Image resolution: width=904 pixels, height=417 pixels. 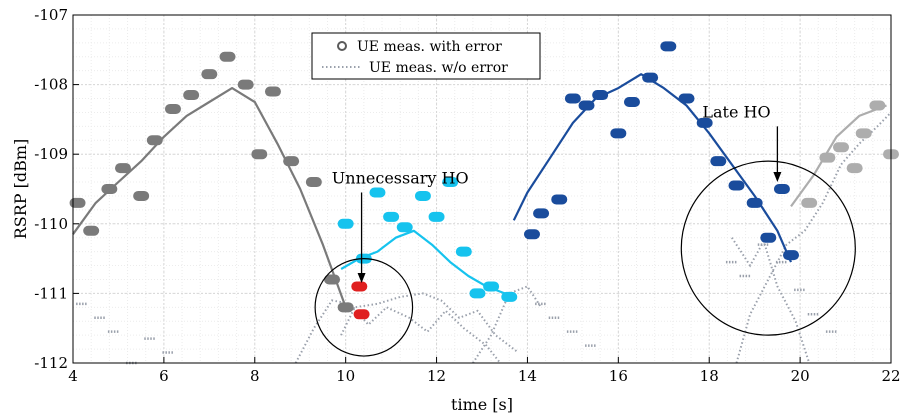 What do you see at coordinates (800, 376) in the screenshot?
I see `x-tick-label: 20` at bounding box center [800, 376].